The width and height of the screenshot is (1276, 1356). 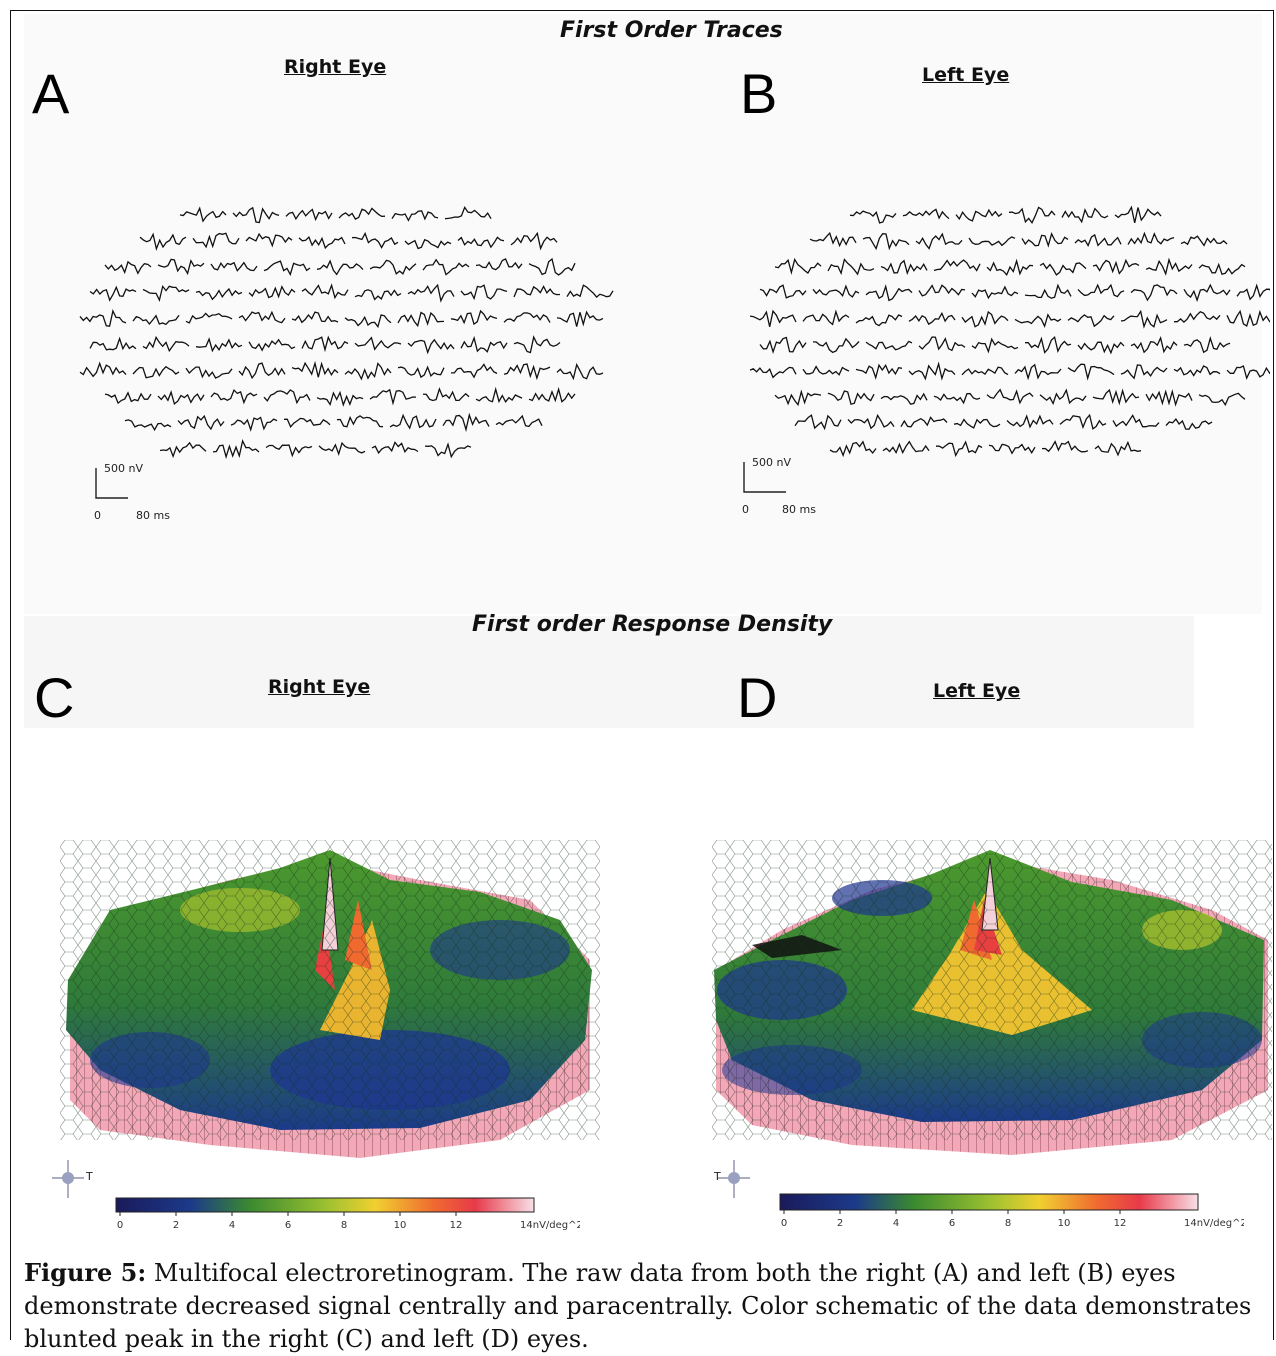 What do you see at coordinates (966, 75) in the screenshot?
I see `panel-b-eye-label: Left Eye` at bounding box center [966, 75].